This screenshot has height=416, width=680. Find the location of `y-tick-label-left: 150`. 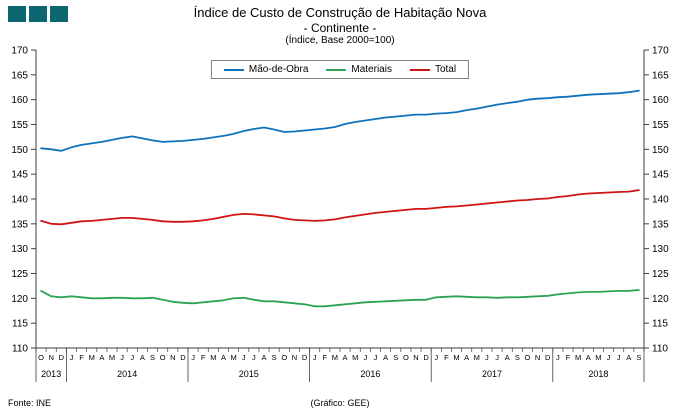

y-tick-label-left: 150 is located at coordinates (19, 150).